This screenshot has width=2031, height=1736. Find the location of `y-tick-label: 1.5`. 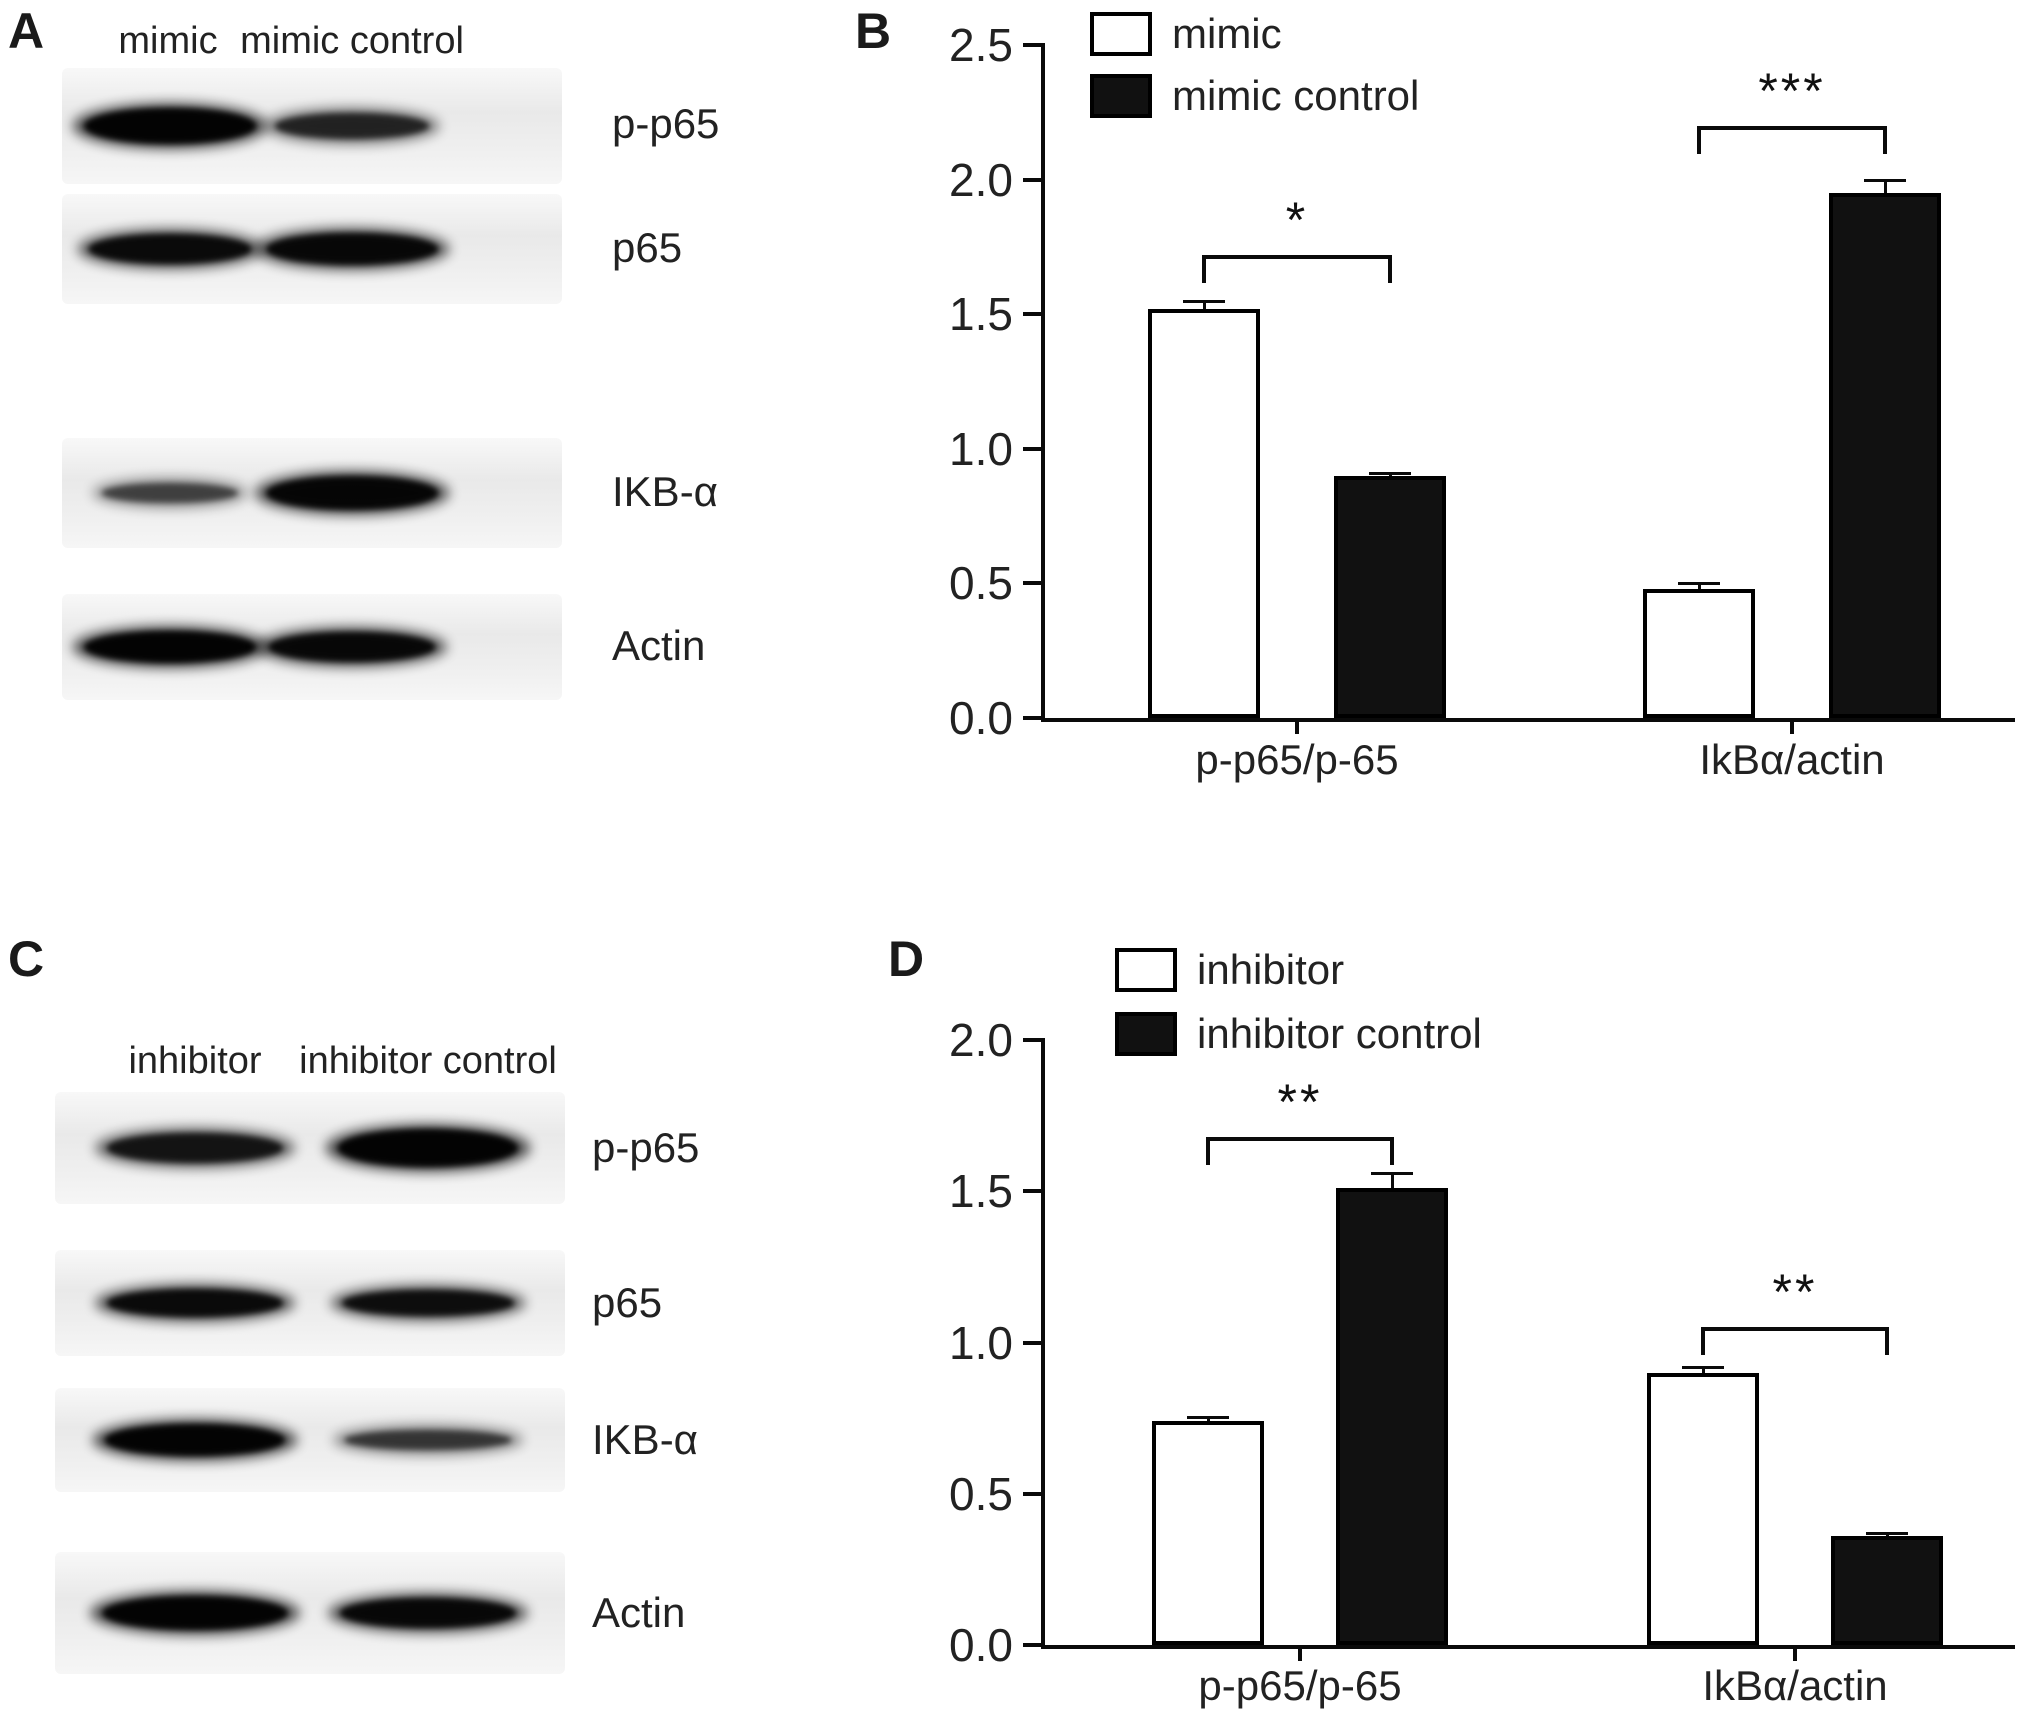

y-tick-label: 1.5 is located at coordinates (981, 314).